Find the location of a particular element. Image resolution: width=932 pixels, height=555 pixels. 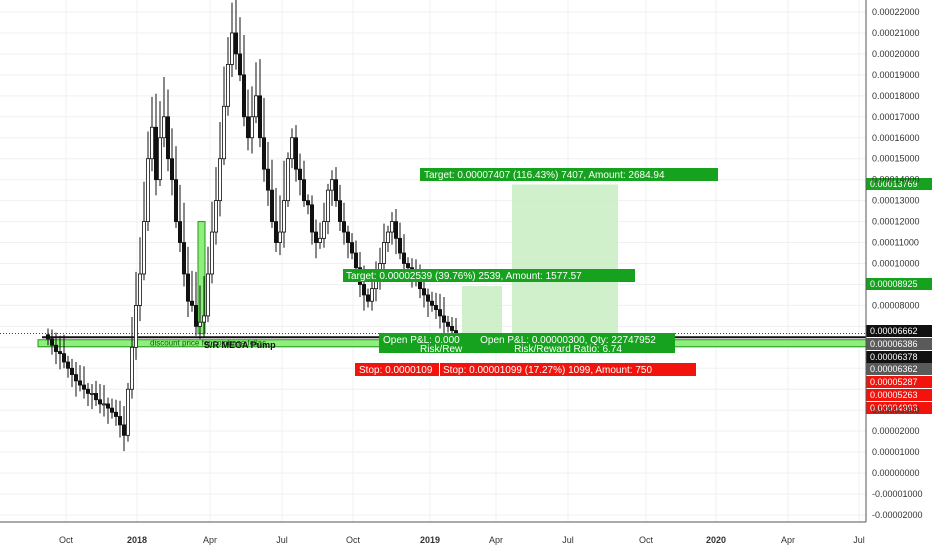

y-tick-label: 0.00000000 is located at coordinates (896, 473).